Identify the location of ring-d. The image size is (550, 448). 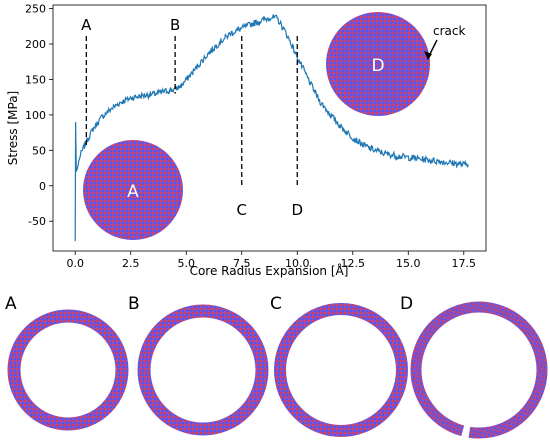
(479, 370).